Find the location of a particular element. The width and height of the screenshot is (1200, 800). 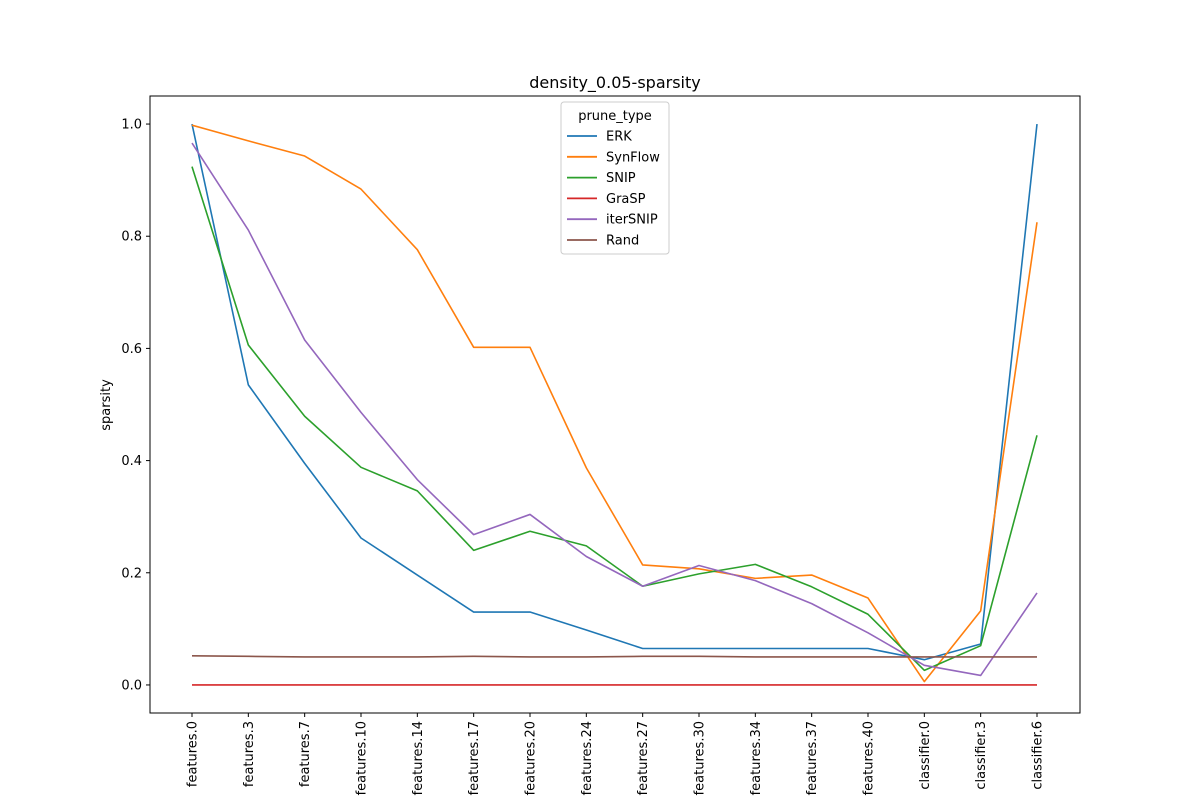

chart-title: density_0.05-sparsity is located at coordinates (614, 83).